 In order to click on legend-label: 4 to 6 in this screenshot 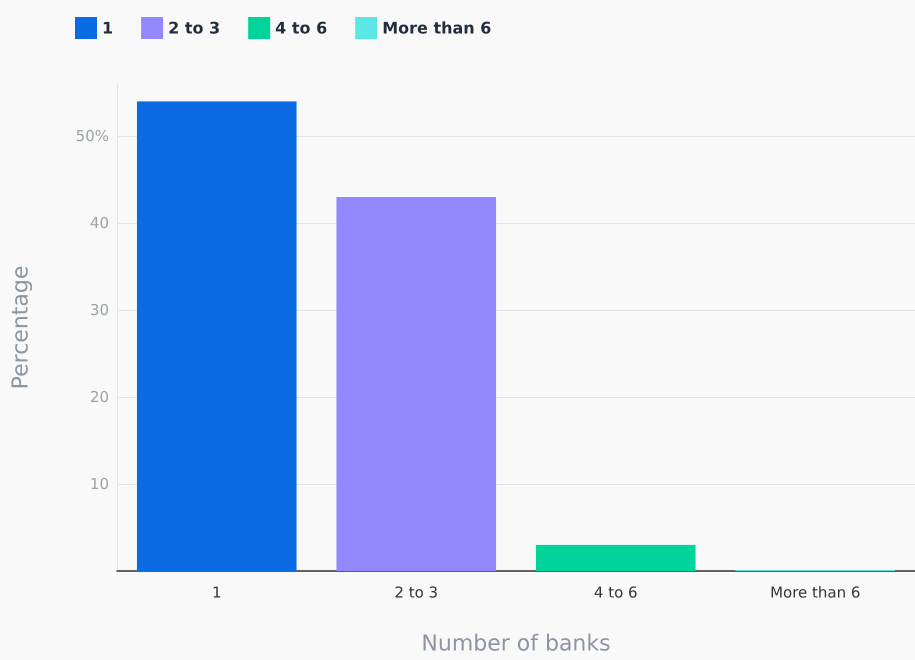, I will do `click(301, 28)`.